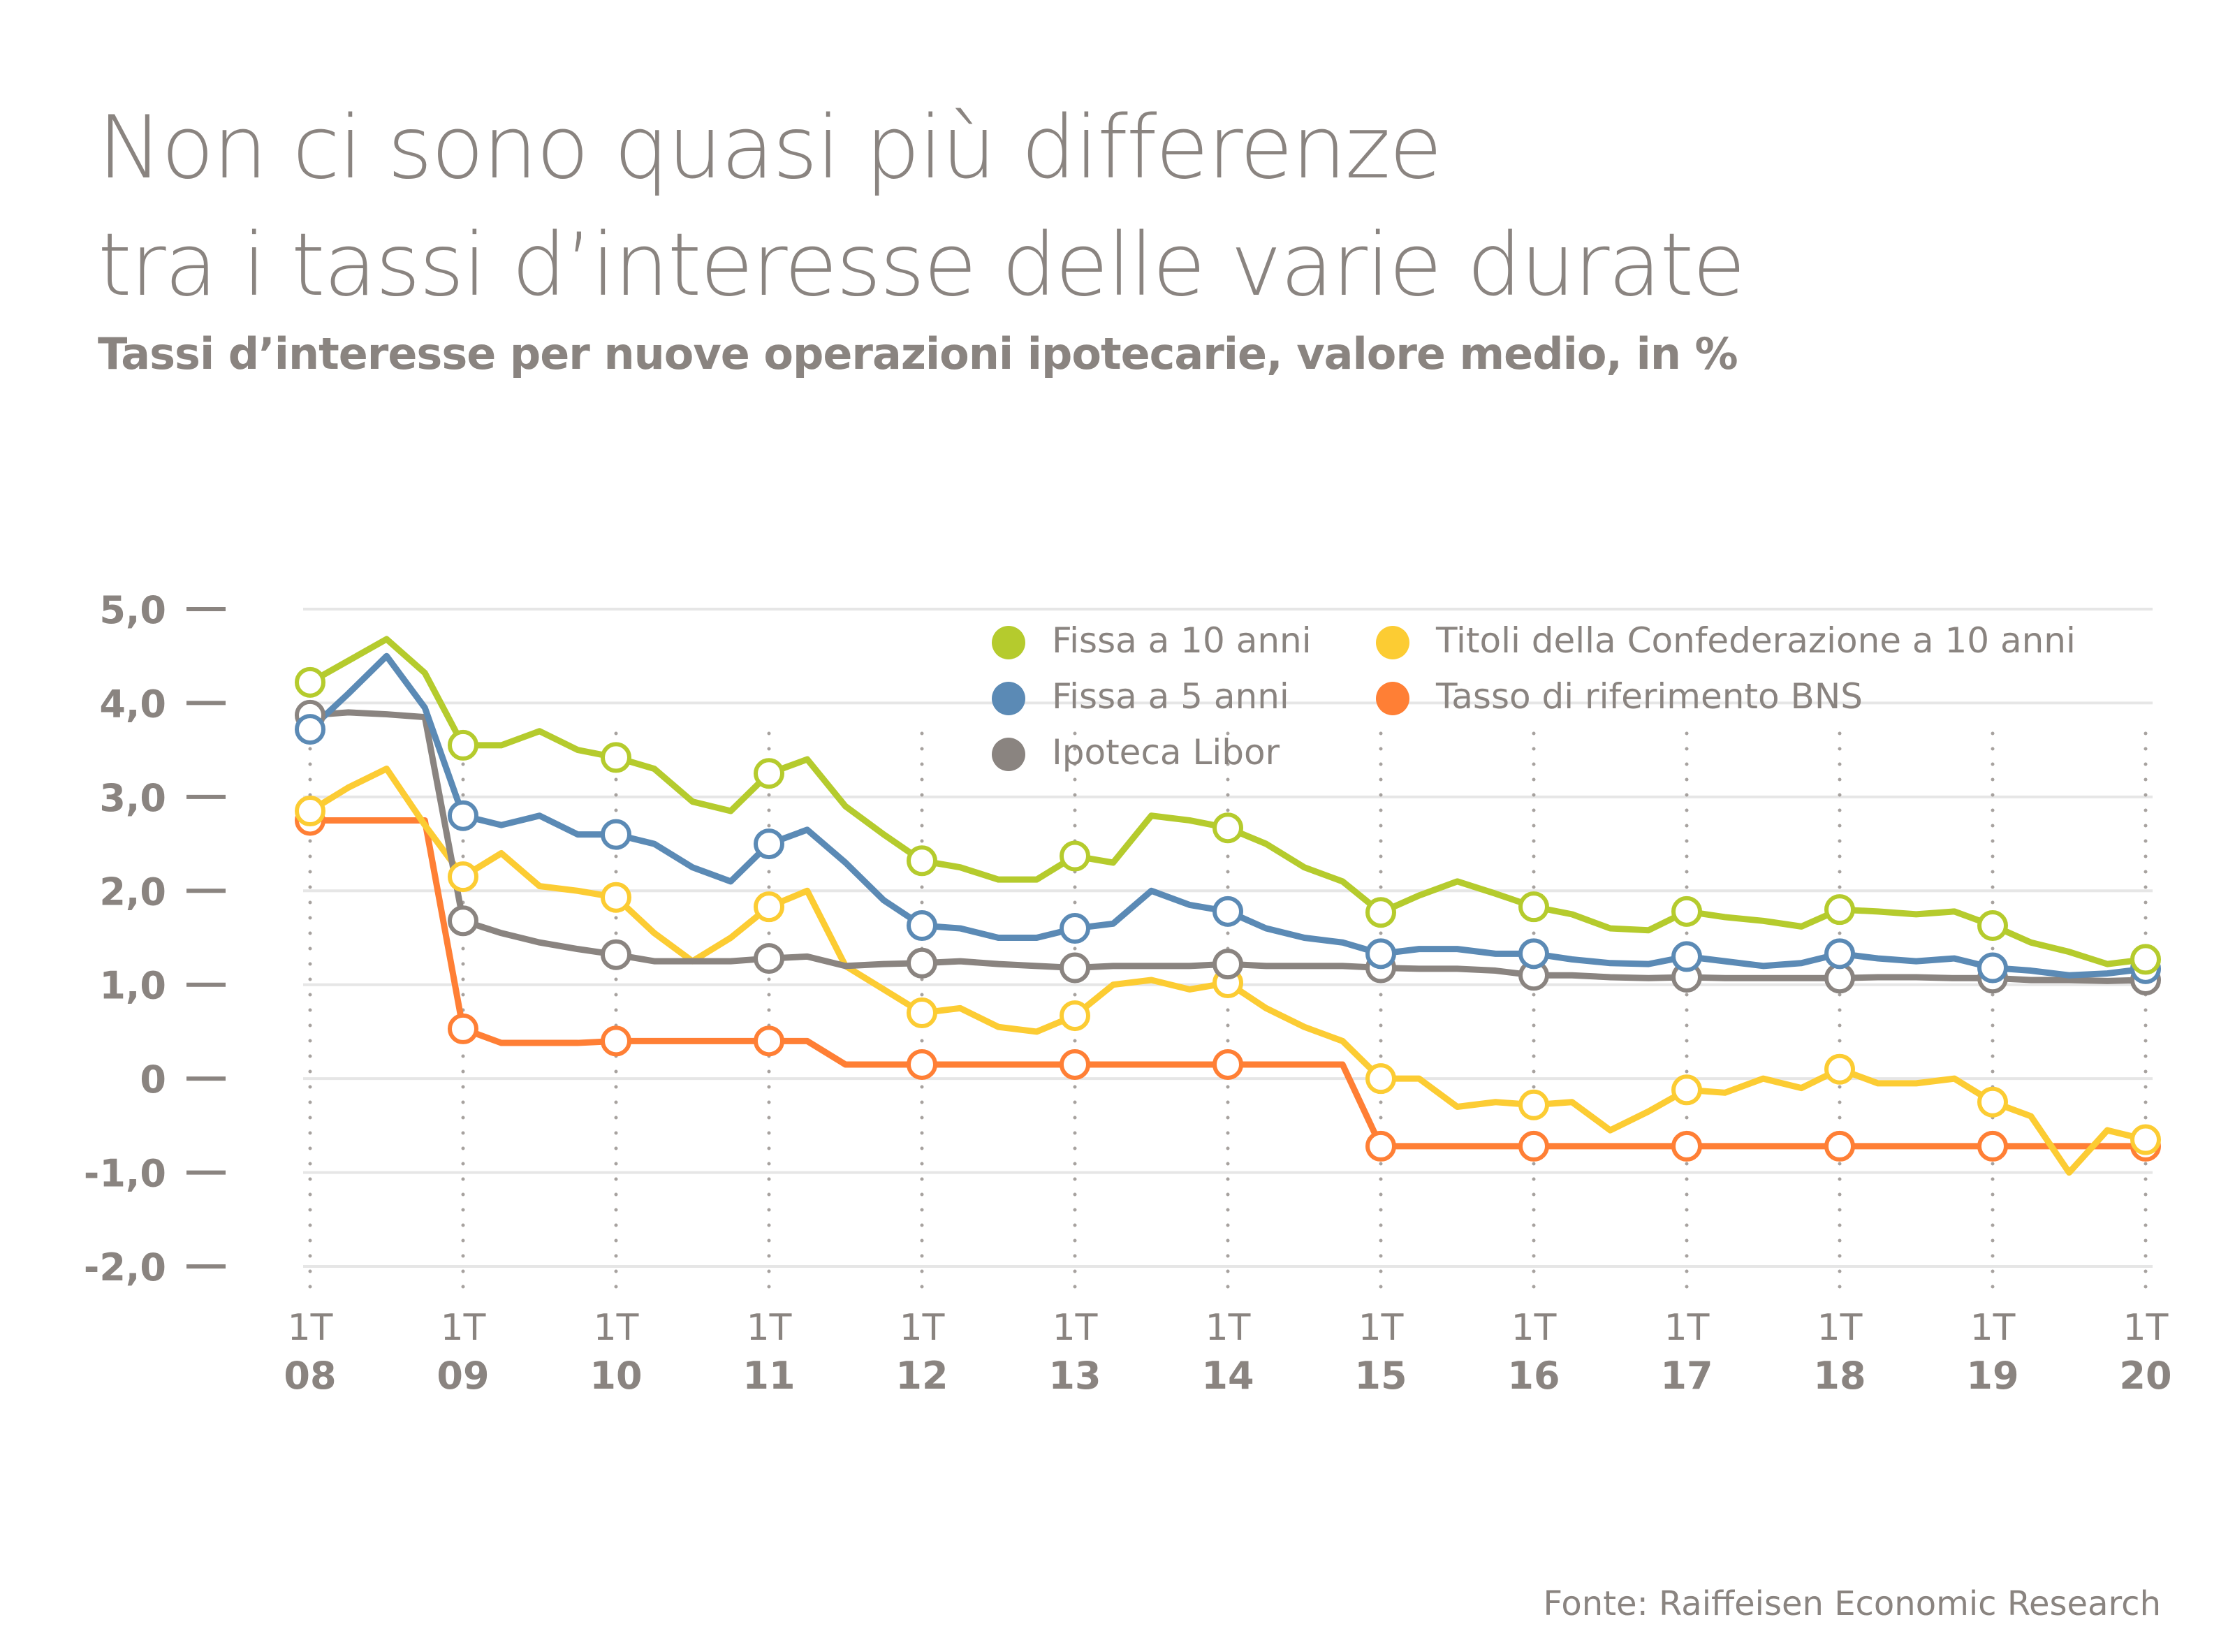 This screenshot has width=2235, height=1652. I want to click on source-note: Fonte: Raiffeisen Economic Research, so click(1852, 1603).